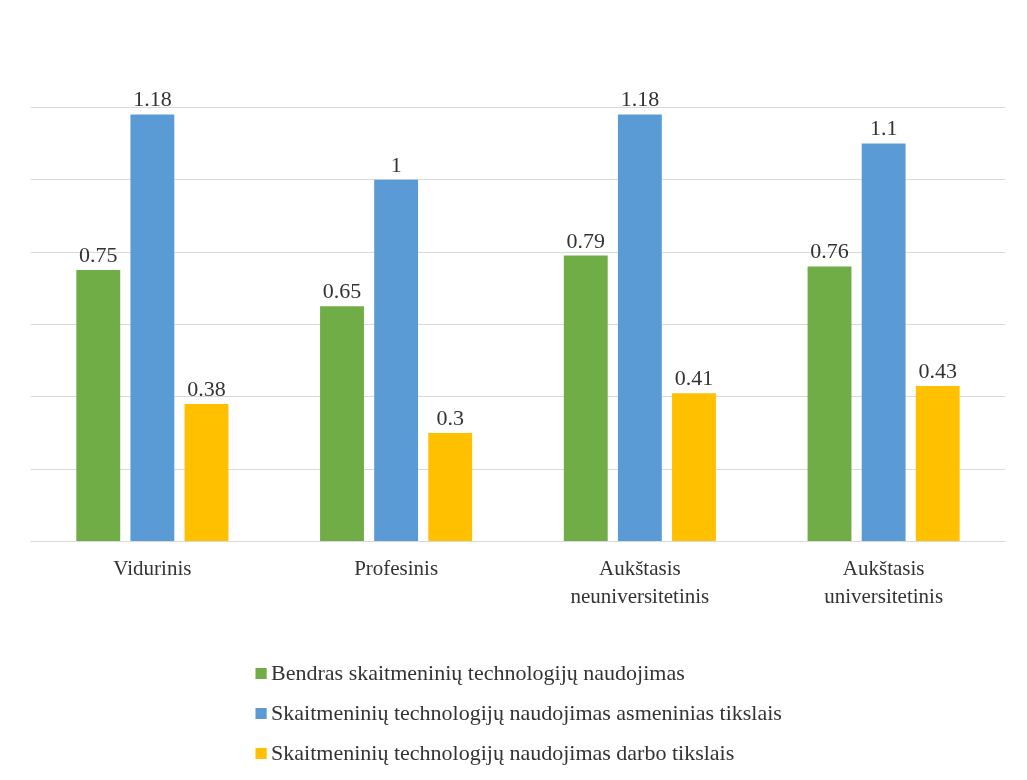  Describe the element at coordinates (503, 753) in the screenshot. I see `legend-label: Skaitmeninių technologijų naudojimas darbo tikslais` at that location.